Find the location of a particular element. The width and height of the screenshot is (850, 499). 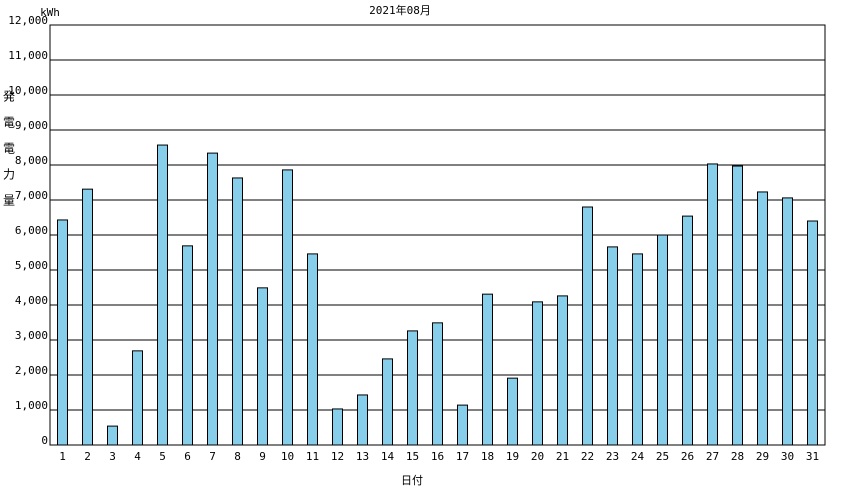

x-tick-label: 2 is located at coordinates (87, 456).